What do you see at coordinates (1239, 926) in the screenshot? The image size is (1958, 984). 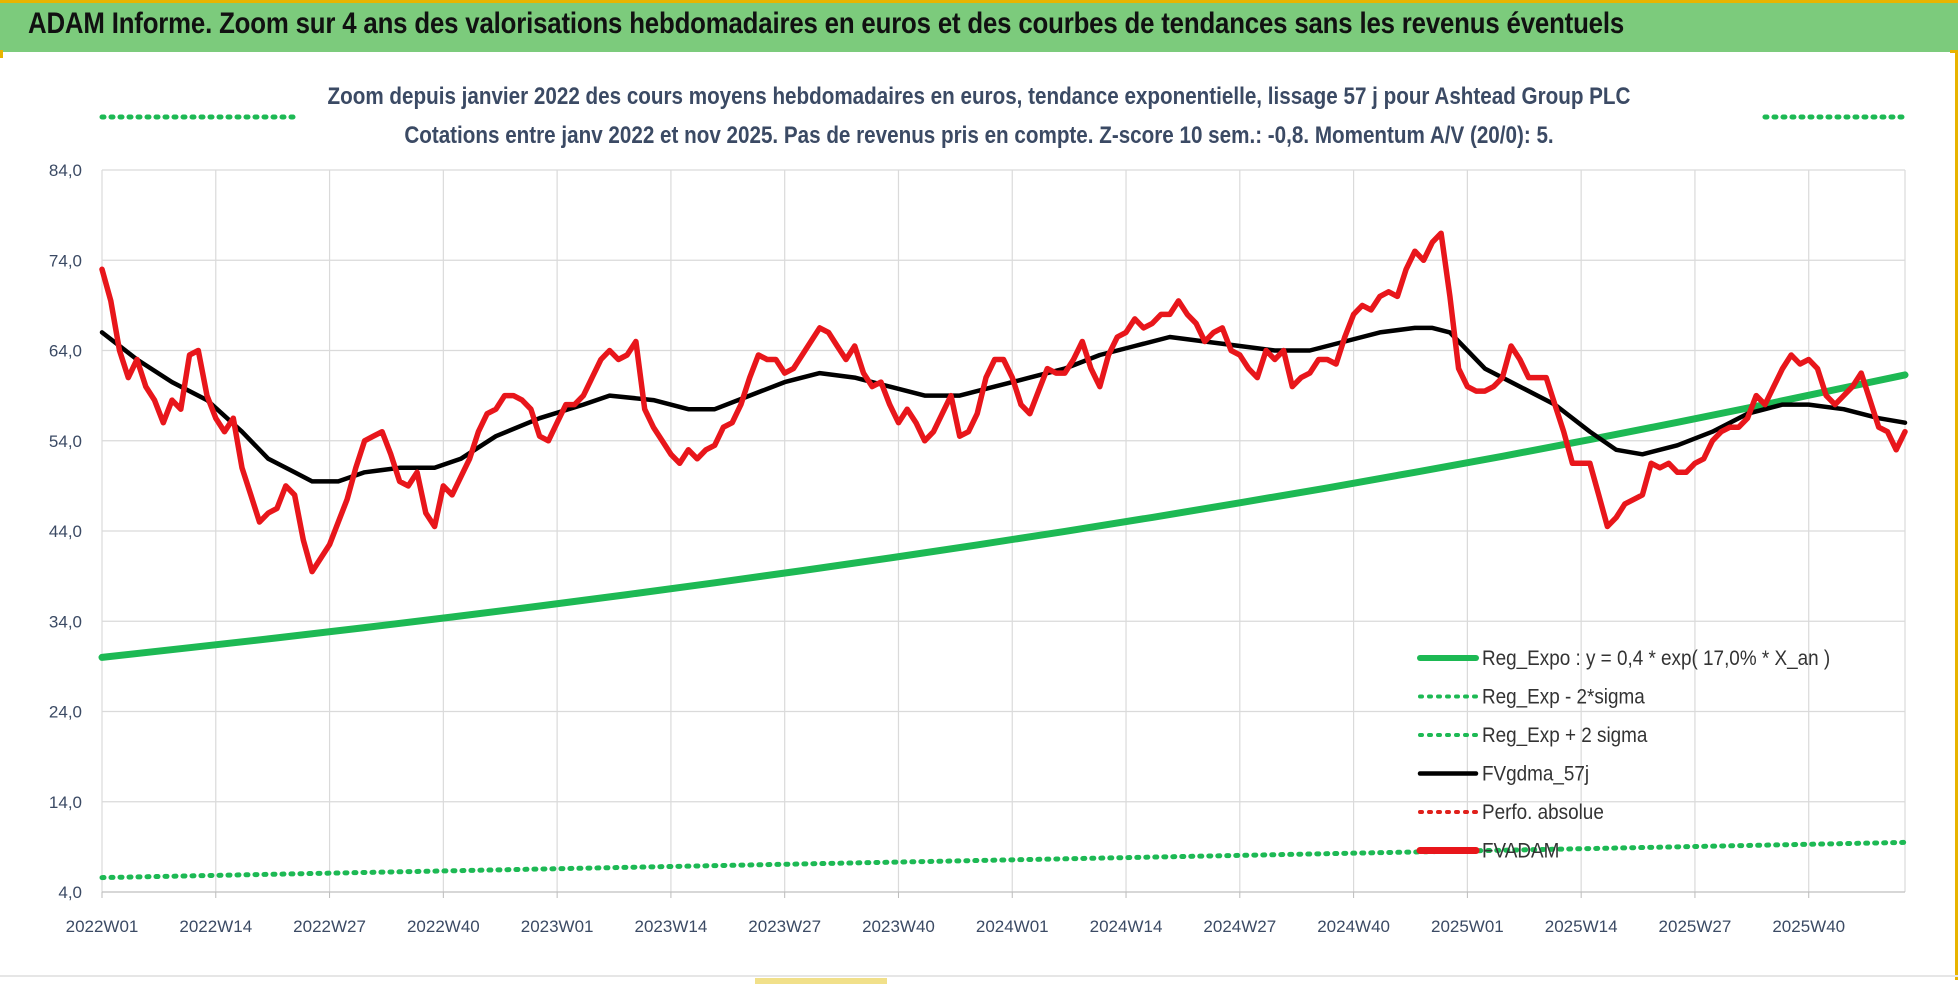 I see `x-tick-label: 2024W27` at bounding box center [1239, 926].